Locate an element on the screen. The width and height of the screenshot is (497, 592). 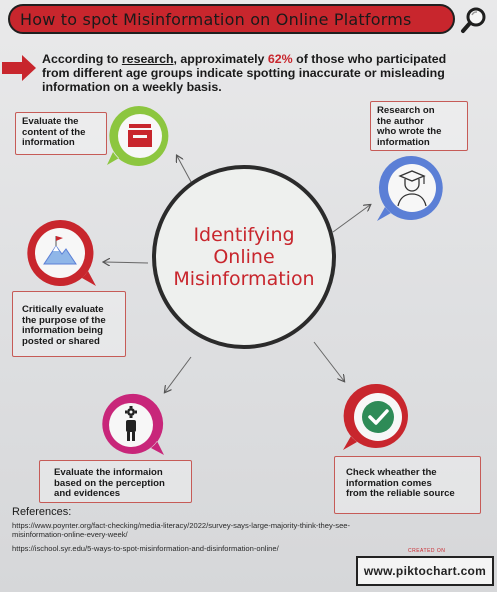
piktochart-badge: www.piktochart.com is located at coordinates (425, 571).